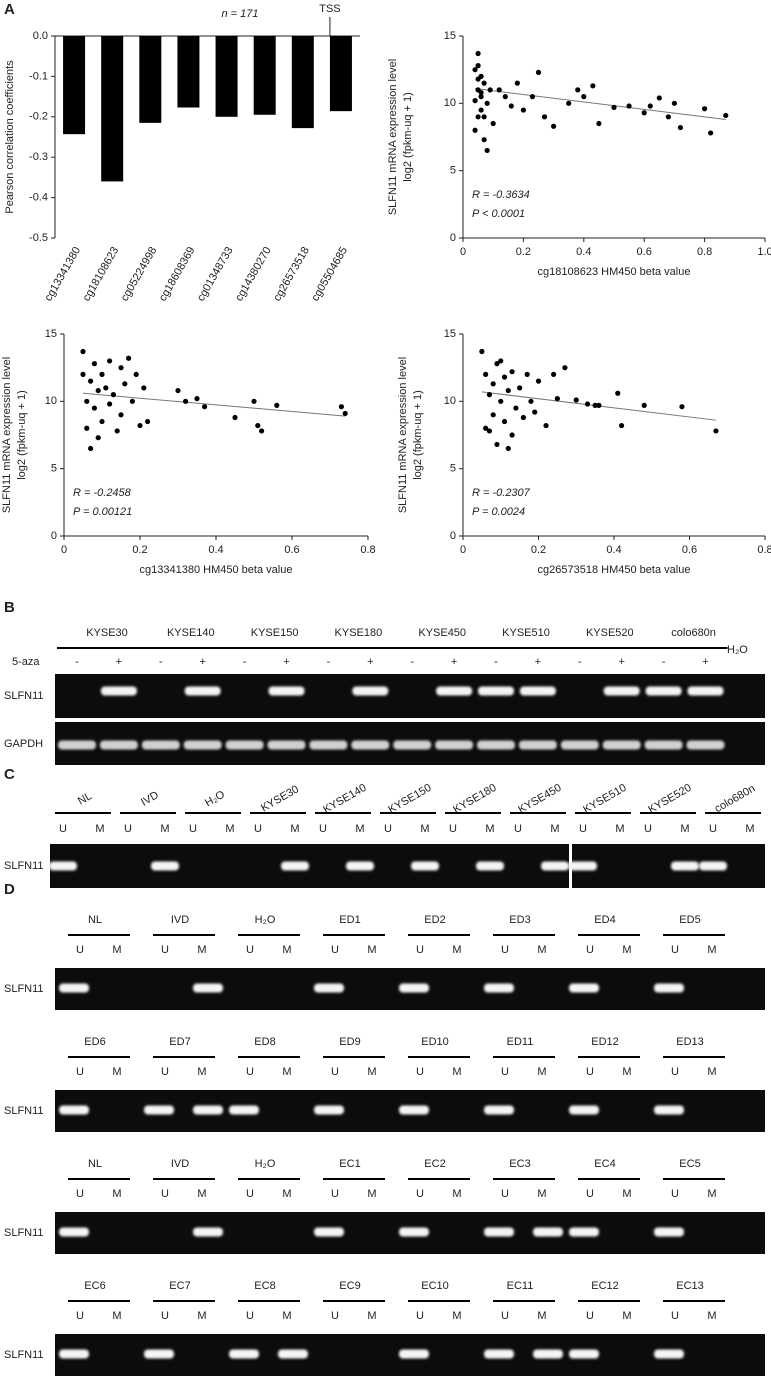 The image size is (771, 1378). Describe the element at coordinates (179, 1042) in the screenshot. I see `sample-label: ED7` at that location.